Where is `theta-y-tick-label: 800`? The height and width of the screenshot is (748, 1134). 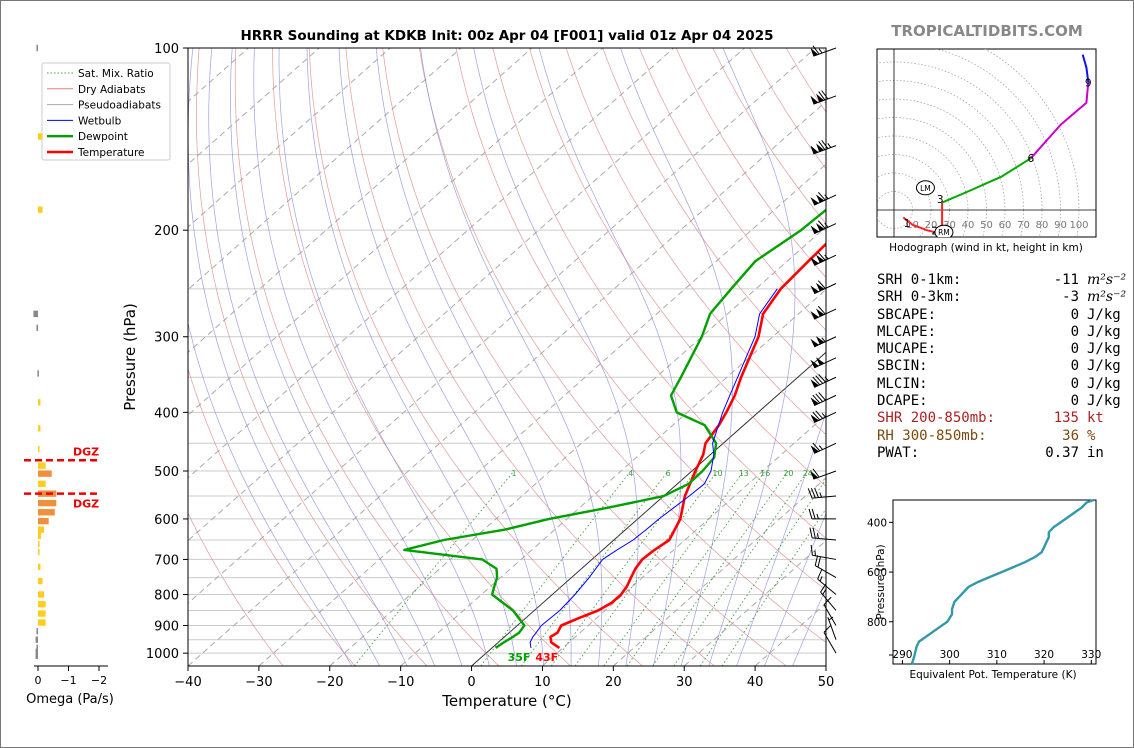
theta-y-tick-label: 800 is located at coordinates (877, 623).